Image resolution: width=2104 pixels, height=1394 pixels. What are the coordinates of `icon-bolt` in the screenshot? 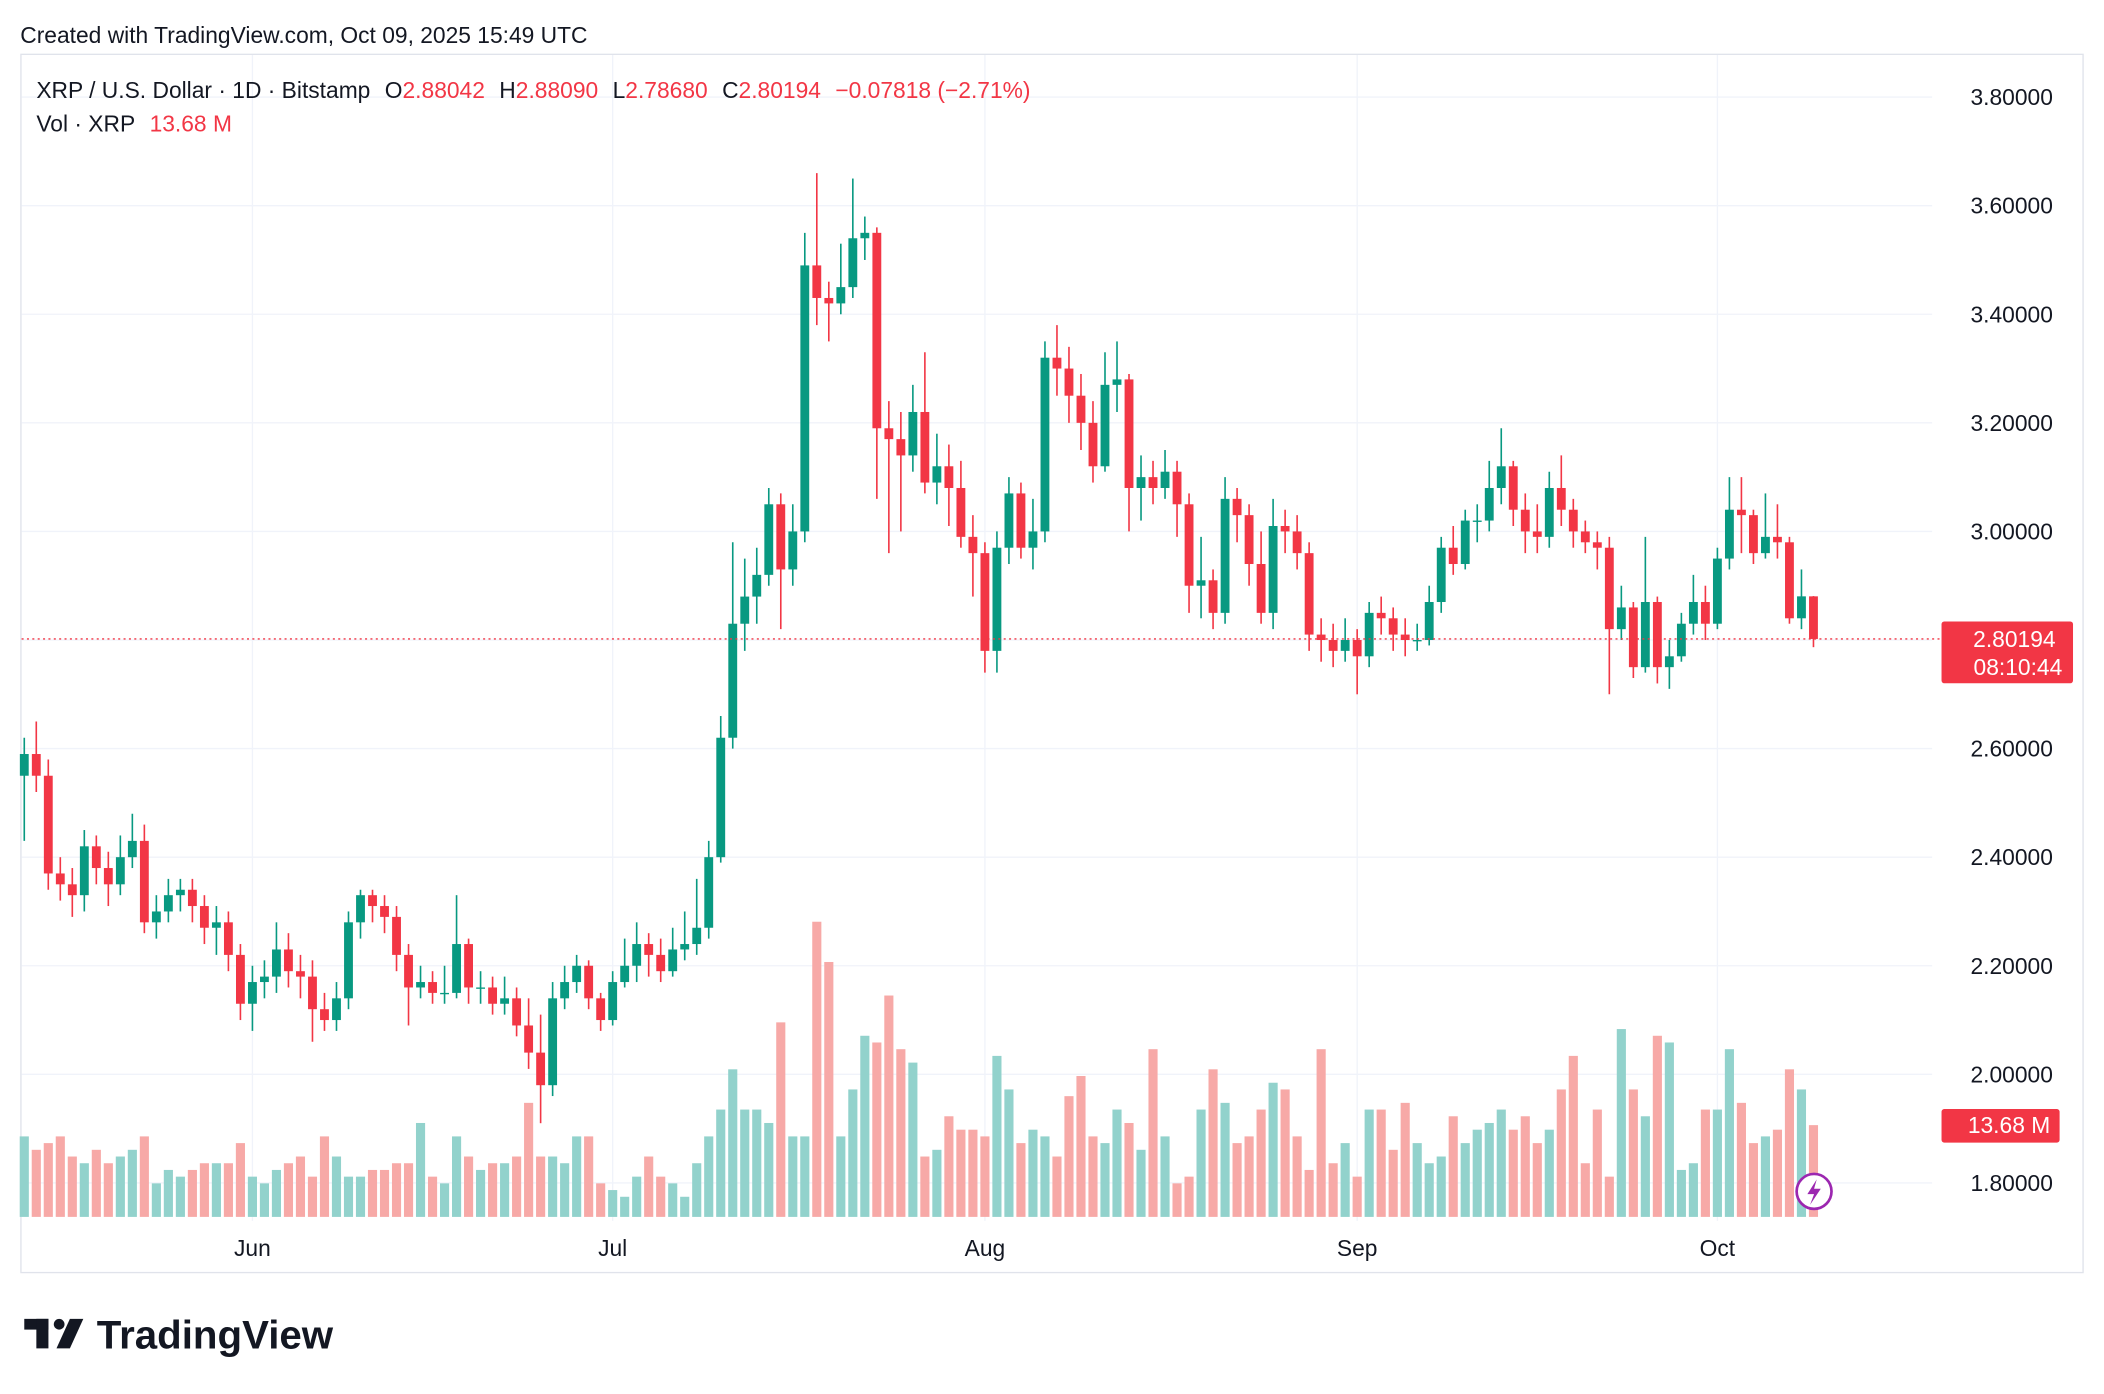 It's located at (1814, 1192).